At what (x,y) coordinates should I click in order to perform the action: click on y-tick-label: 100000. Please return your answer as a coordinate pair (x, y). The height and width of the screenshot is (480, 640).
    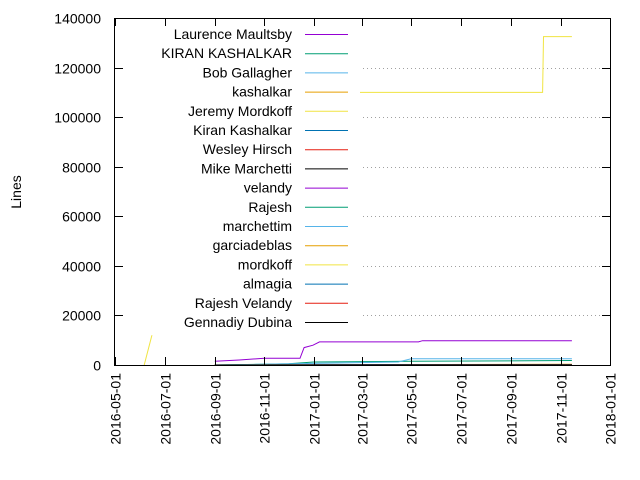
    Looking at the image, I should click on (77, 118).